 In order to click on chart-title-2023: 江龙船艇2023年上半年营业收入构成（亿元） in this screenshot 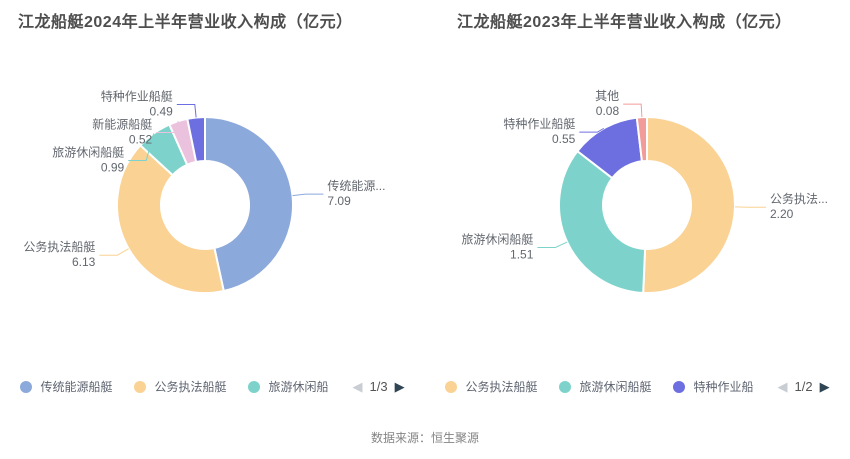, I will do `click(624, 22)`.